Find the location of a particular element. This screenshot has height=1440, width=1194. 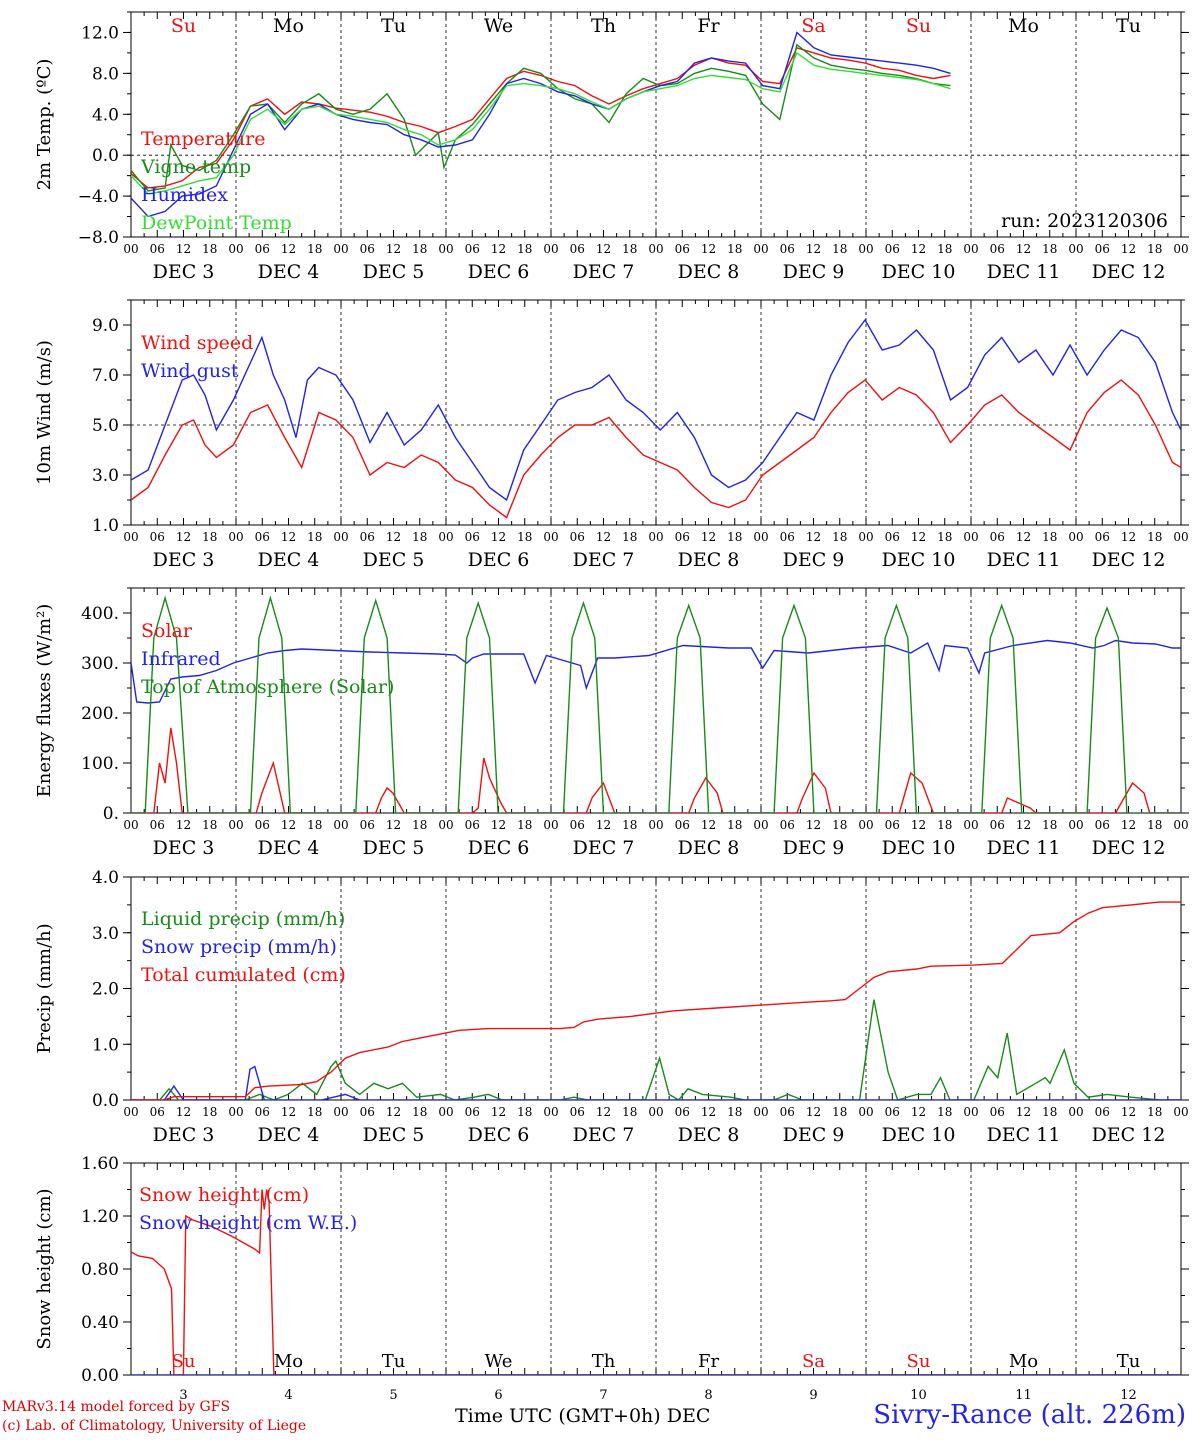

y-axis-label: Snow height (cm) is located at coordinates (44, 1268).